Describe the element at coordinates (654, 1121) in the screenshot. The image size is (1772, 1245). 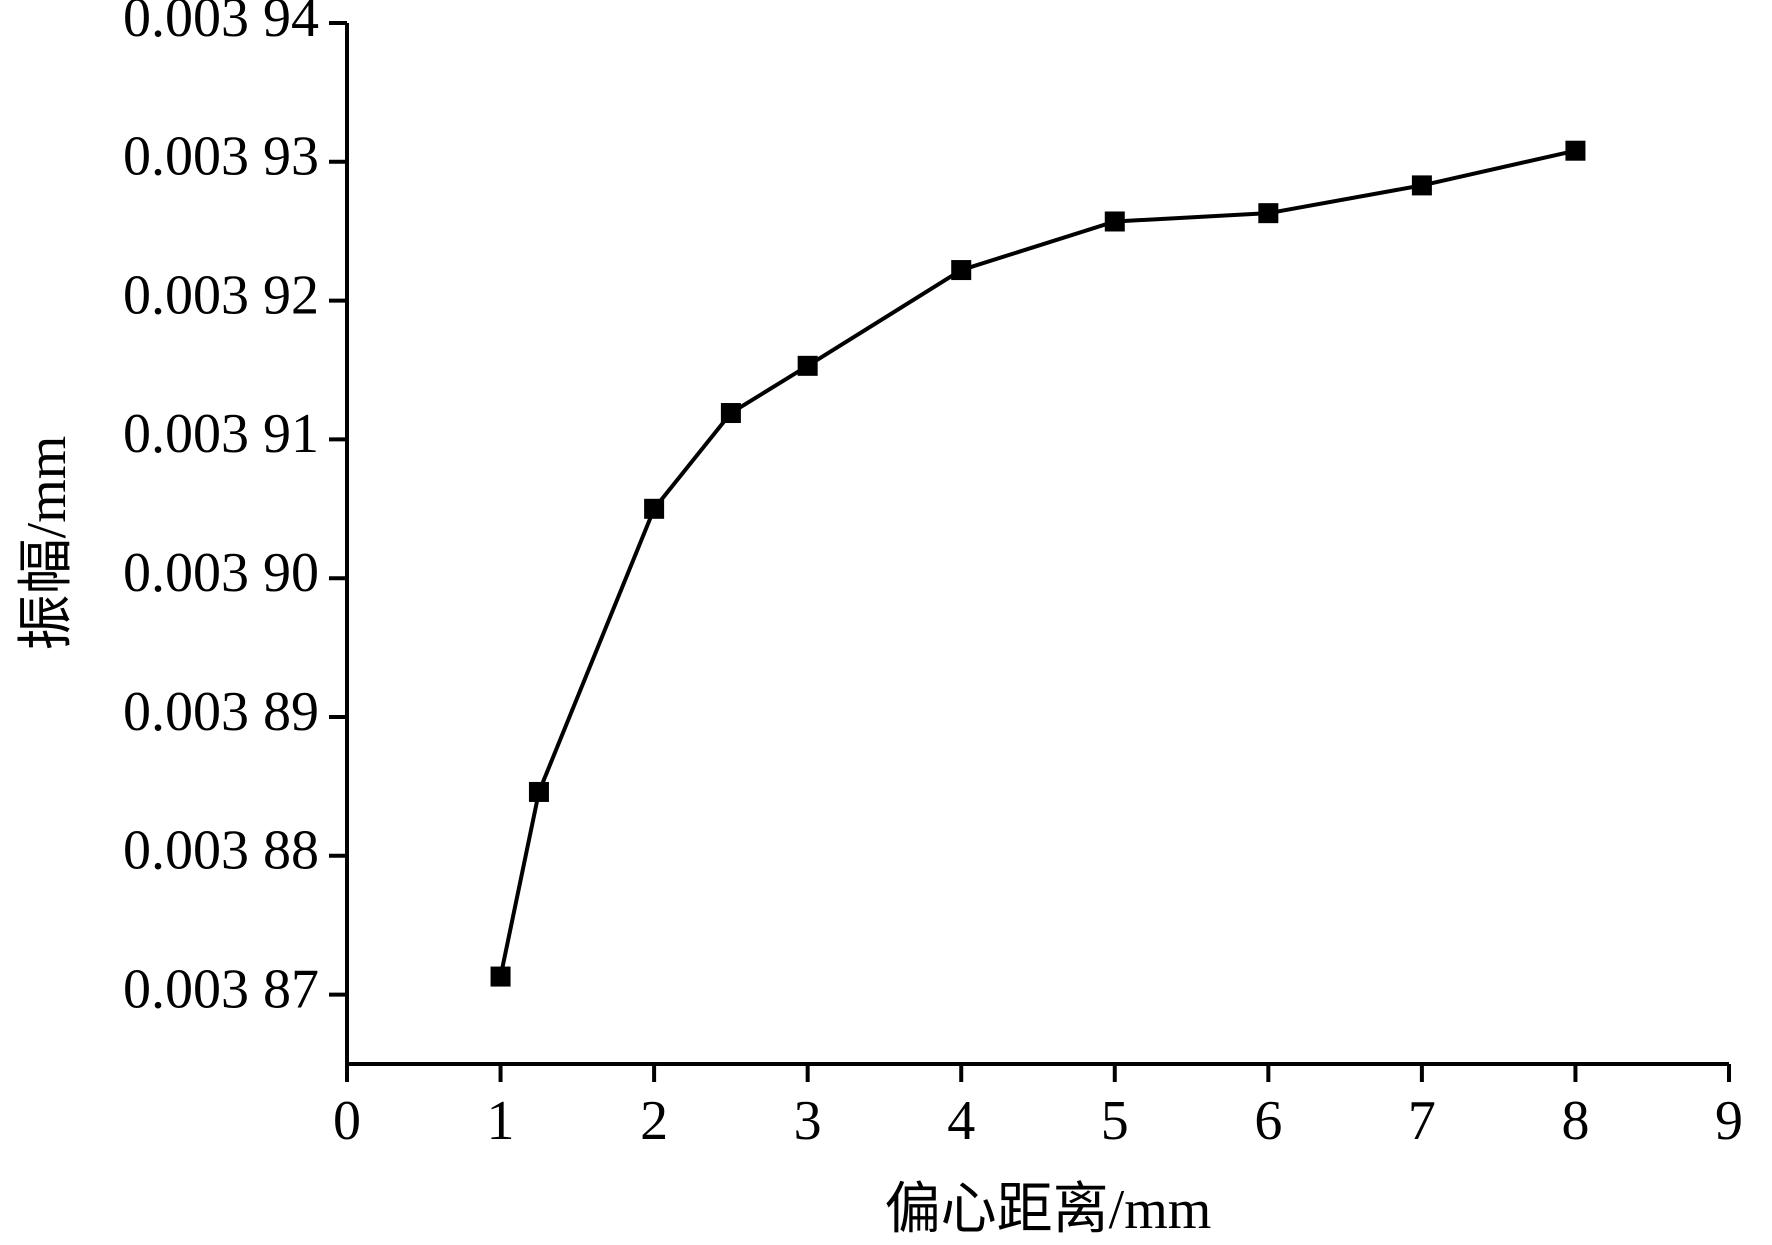
I see `x-tick-label: 2` at that location.